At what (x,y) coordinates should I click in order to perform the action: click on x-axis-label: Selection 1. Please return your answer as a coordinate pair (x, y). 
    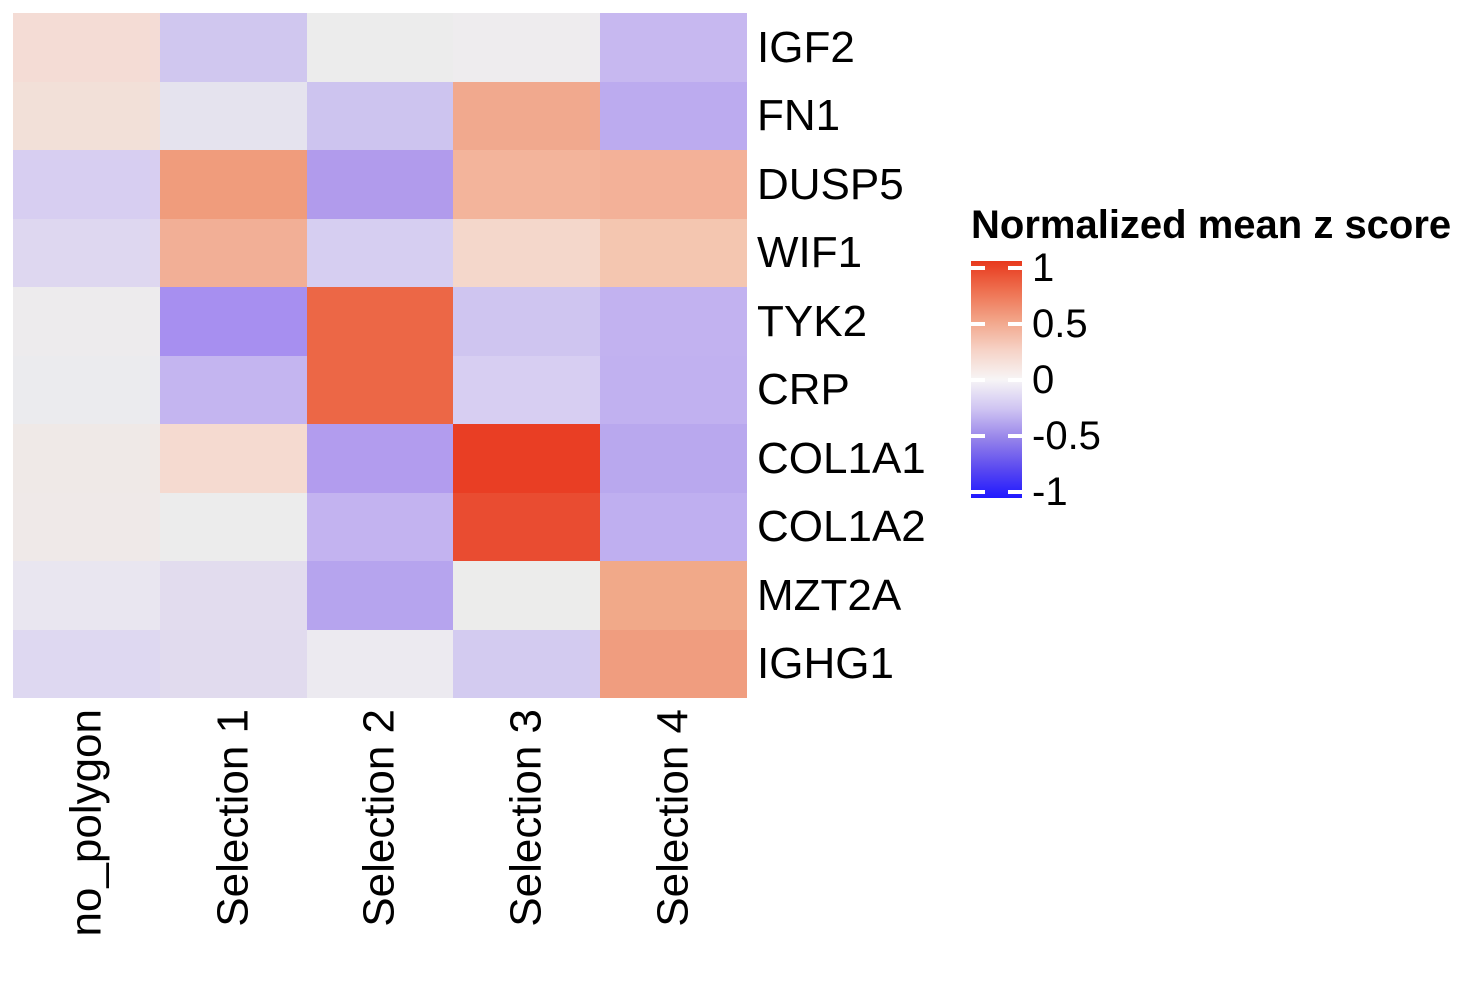
    Looking at the image, I should click on (233, 818).